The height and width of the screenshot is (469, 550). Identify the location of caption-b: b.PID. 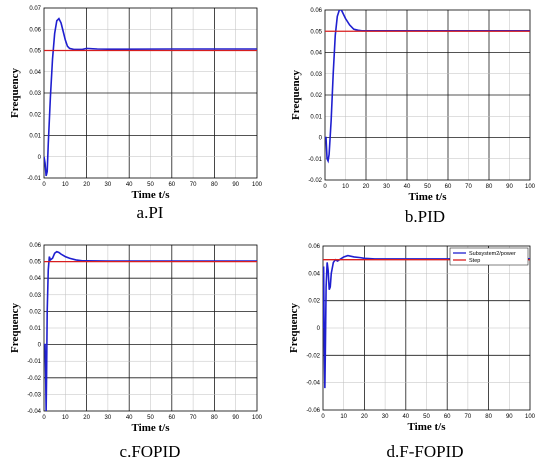
(425, 216).